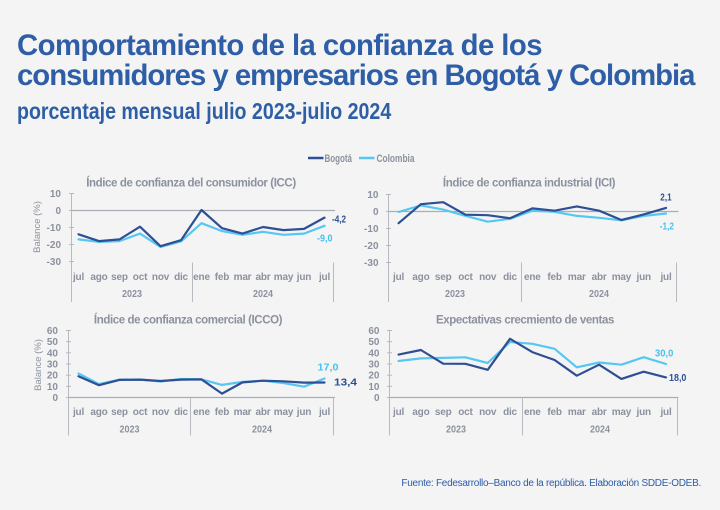 Image resolution: width=720 pixels, height=510 pixels. Describe the element at coordinates (188, 320) in the screenshot. I see `svg-text:Índice de confianza comercial: Índice de confianza comercial (ICCO)` at that location.